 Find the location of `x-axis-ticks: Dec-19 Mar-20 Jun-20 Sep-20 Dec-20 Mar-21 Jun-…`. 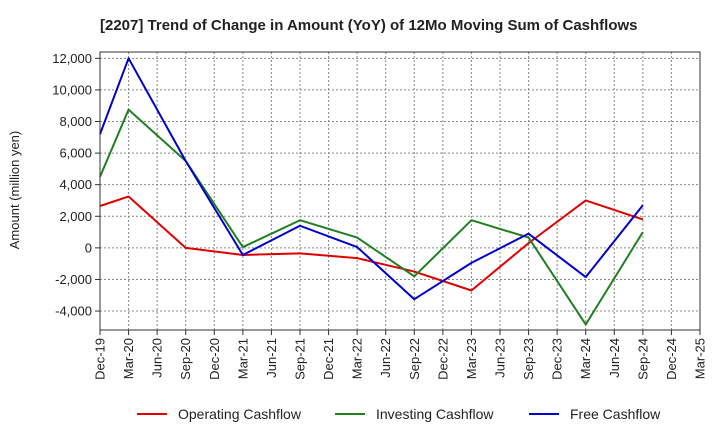

x-axis-ticks: Dec-19 Mar-20 Jun-20 Sep-20 Dec-20 Mar-21 Jun-… is located at coordinates (400, 355).